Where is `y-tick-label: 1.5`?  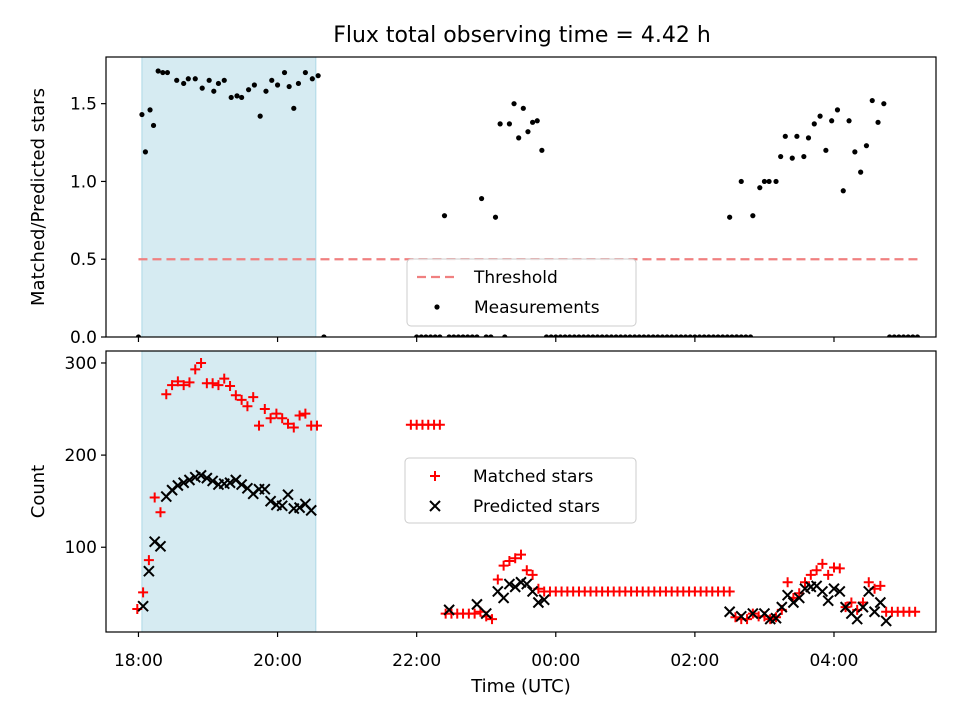
y-tick-label: 1.5 is located at coordinates (83, 105).